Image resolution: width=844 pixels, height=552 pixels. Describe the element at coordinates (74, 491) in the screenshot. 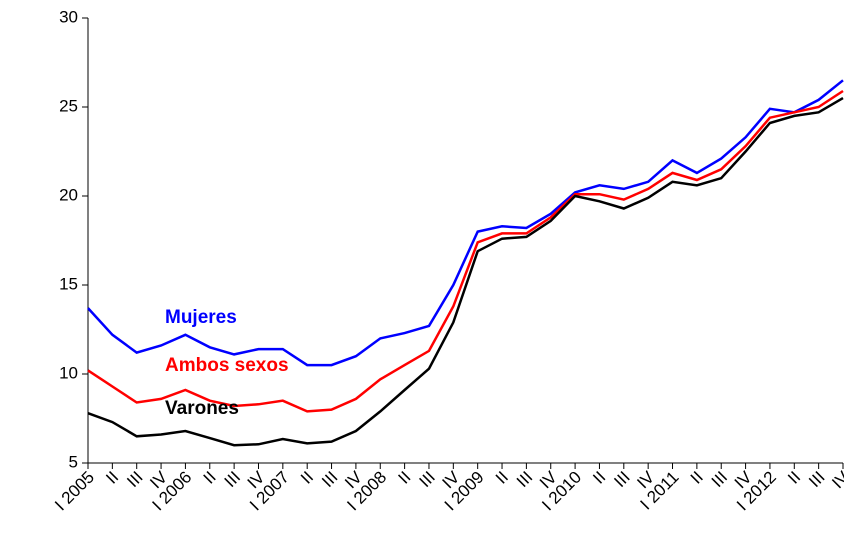

I see `x-tick-label: I 2005` at that location.